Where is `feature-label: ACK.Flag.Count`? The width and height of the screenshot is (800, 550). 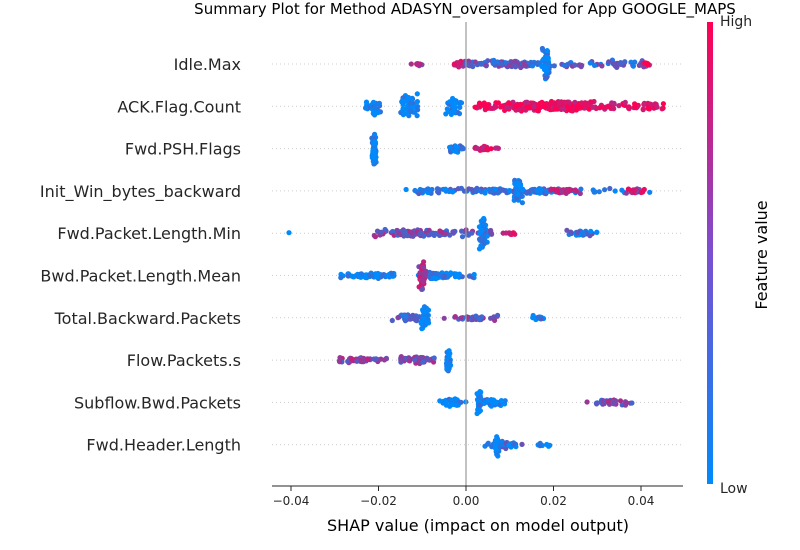 feature-label: ACK.Flag.Count is located at coordinates (179, 106).